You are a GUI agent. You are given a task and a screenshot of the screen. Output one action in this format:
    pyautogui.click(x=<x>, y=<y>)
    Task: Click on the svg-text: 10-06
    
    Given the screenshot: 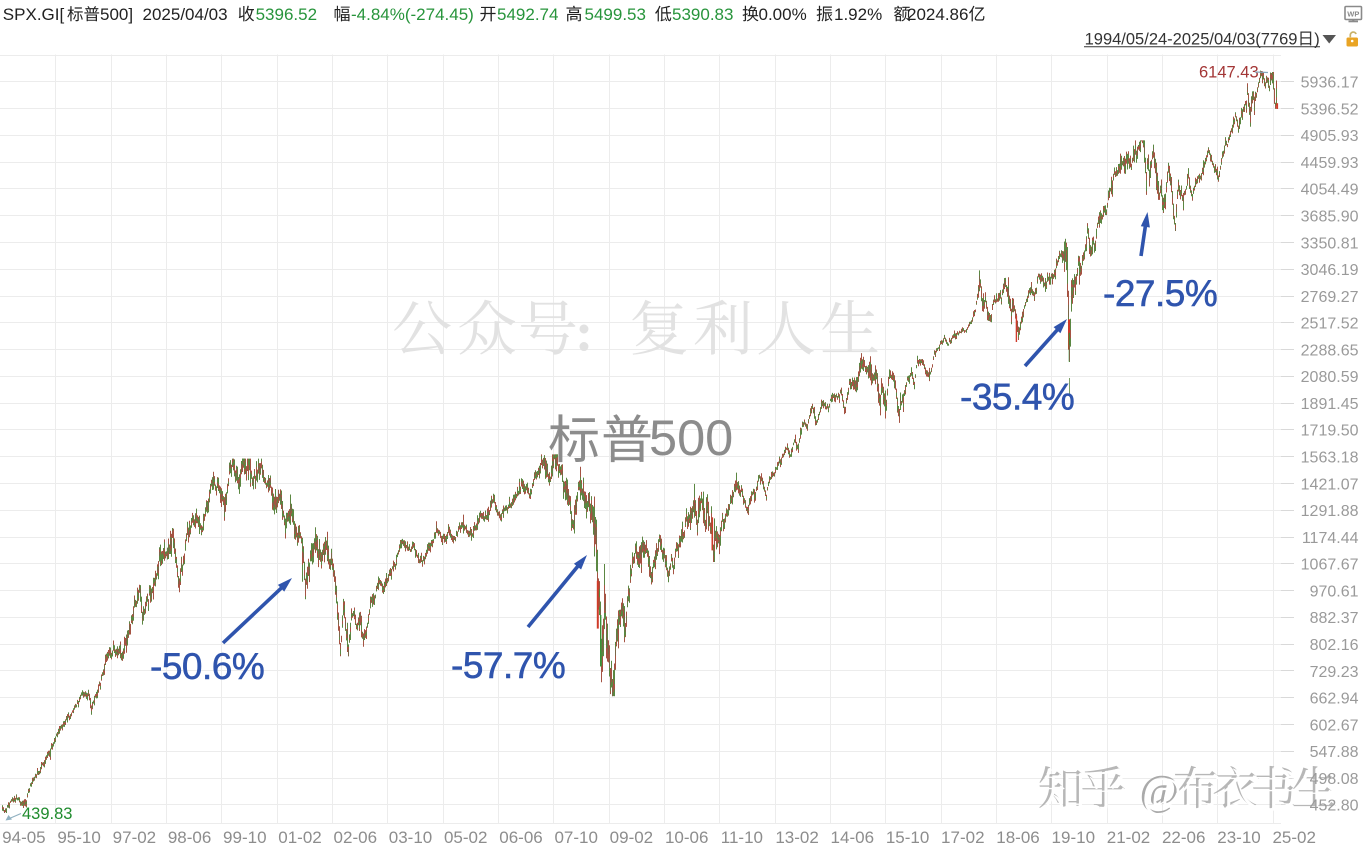 What is the action you would take?
    pyautogui.click(x=686, y=837)
    